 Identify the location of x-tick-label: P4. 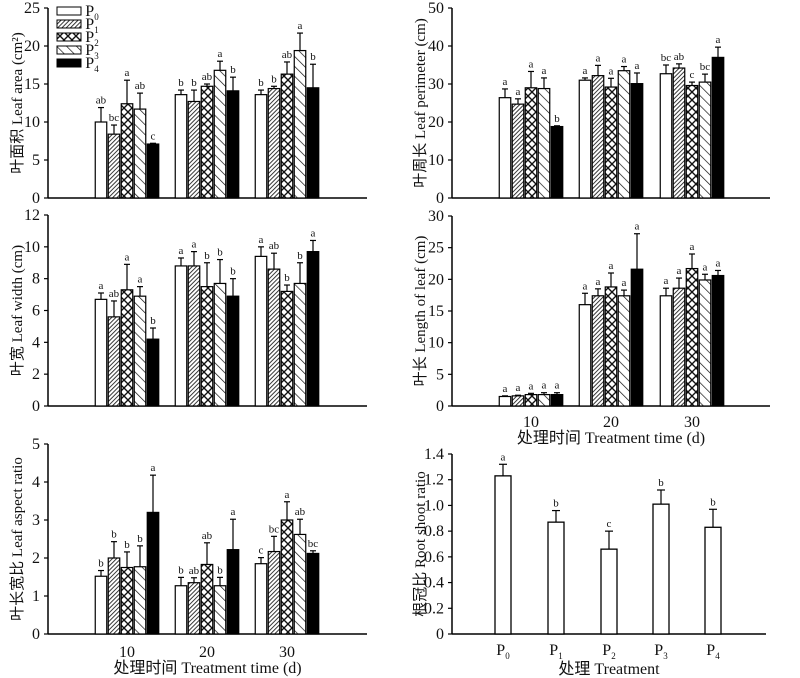
(713, 651).